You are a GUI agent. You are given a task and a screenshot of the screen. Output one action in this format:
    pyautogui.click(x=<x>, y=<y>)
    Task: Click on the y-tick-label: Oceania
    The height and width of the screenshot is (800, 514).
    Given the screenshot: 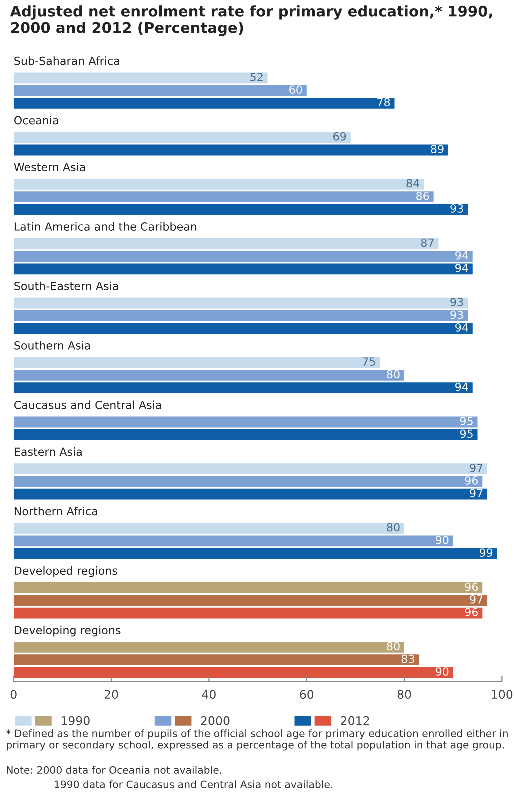 What is the action you would take?
    pyautogui.click(x=36, y=120)
    